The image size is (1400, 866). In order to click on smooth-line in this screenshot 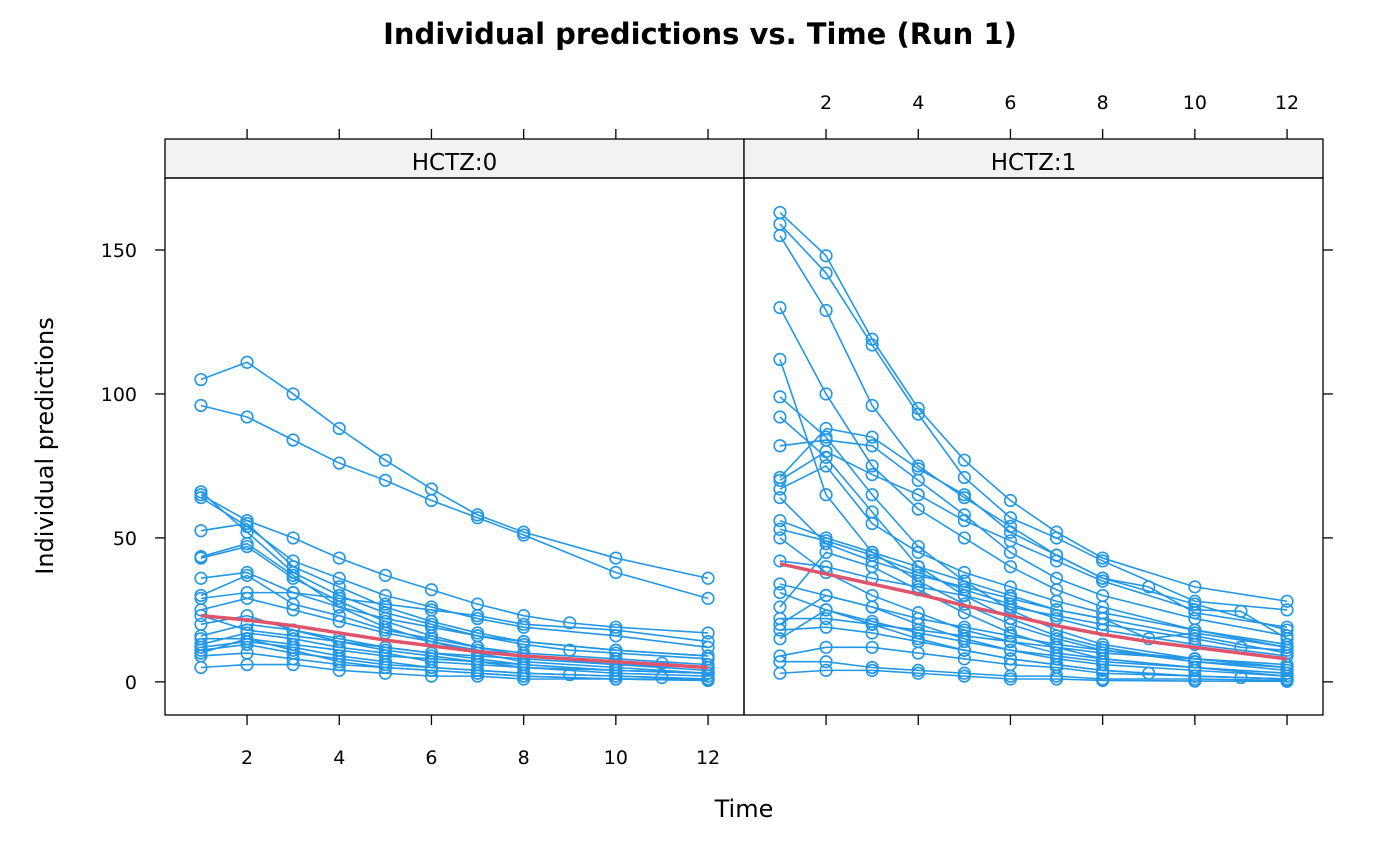, I will do `click(1033, 611)`.